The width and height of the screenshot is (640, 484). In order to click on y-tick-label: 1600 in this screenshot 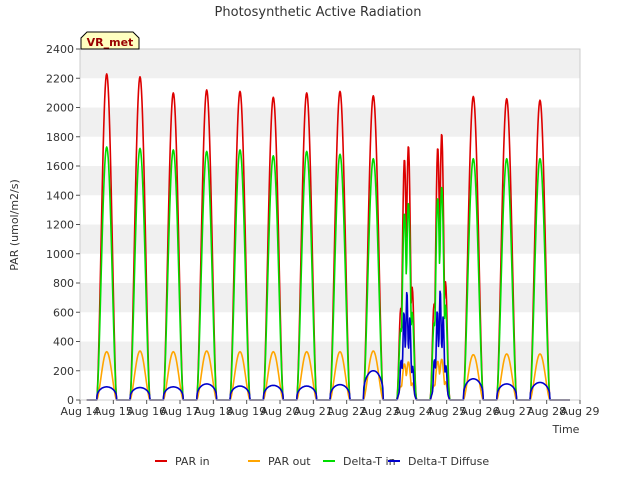, I will do `click(60, 166)`.